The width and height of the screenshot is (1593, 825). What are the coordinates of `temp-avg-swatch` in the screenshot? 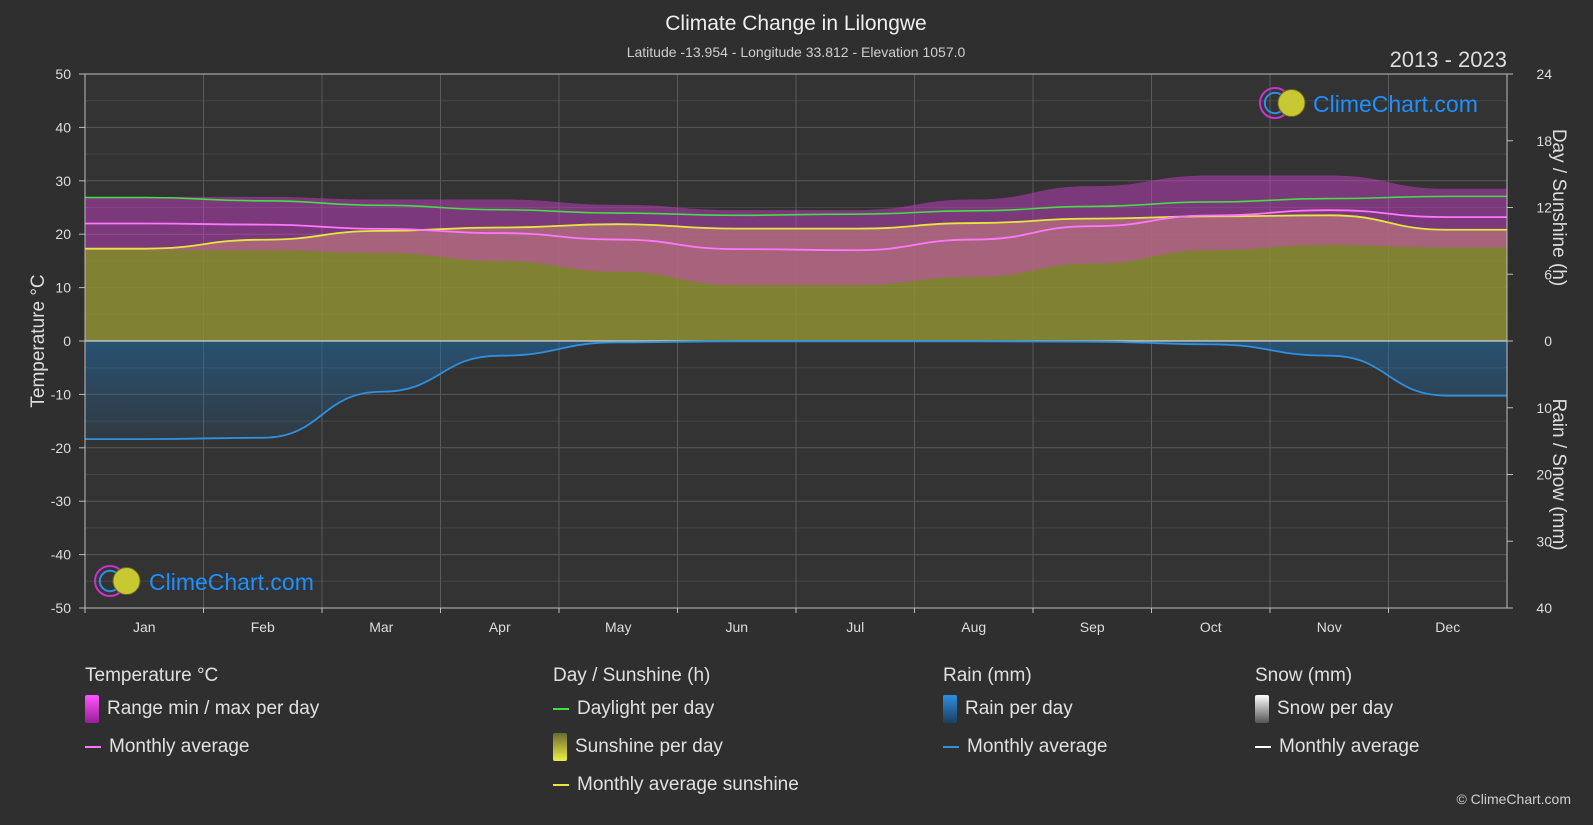 It's located at (93, 747).